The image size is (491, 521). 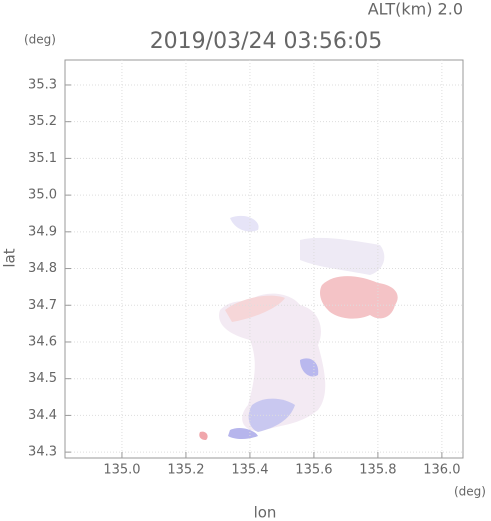 What do you see at coordinates (42, 195) in the screenshot?
I see `y-tick-label: 35.0` at bounding box center [42, 195].